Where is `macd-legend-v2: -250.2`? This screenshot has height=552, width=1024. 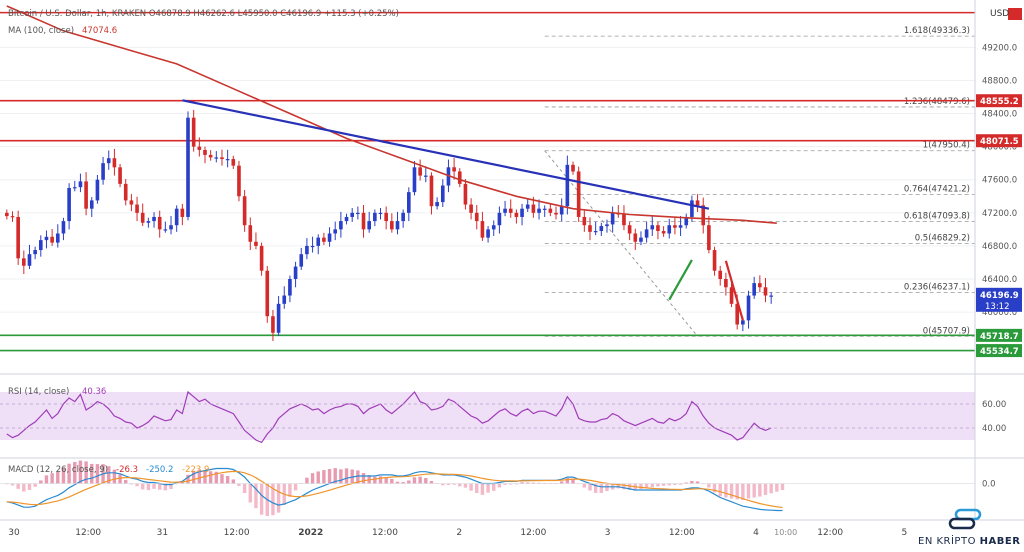 macd-legend-v2: -250.2 is located at coordinates (159, 470).